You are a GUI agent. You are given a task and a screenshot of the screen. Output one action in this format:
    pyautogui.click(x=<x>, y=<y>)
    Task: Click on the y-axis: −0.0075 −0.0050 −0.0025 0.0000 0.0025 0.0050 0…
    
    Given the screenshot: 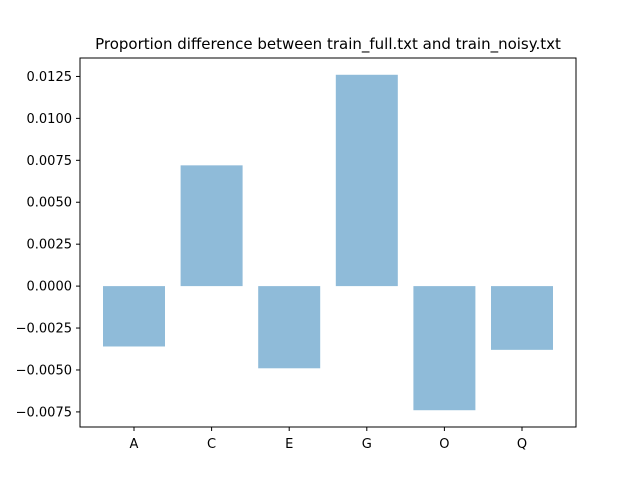 What is the action you would take?
    pyautogui.click(x=48, y=245)
    